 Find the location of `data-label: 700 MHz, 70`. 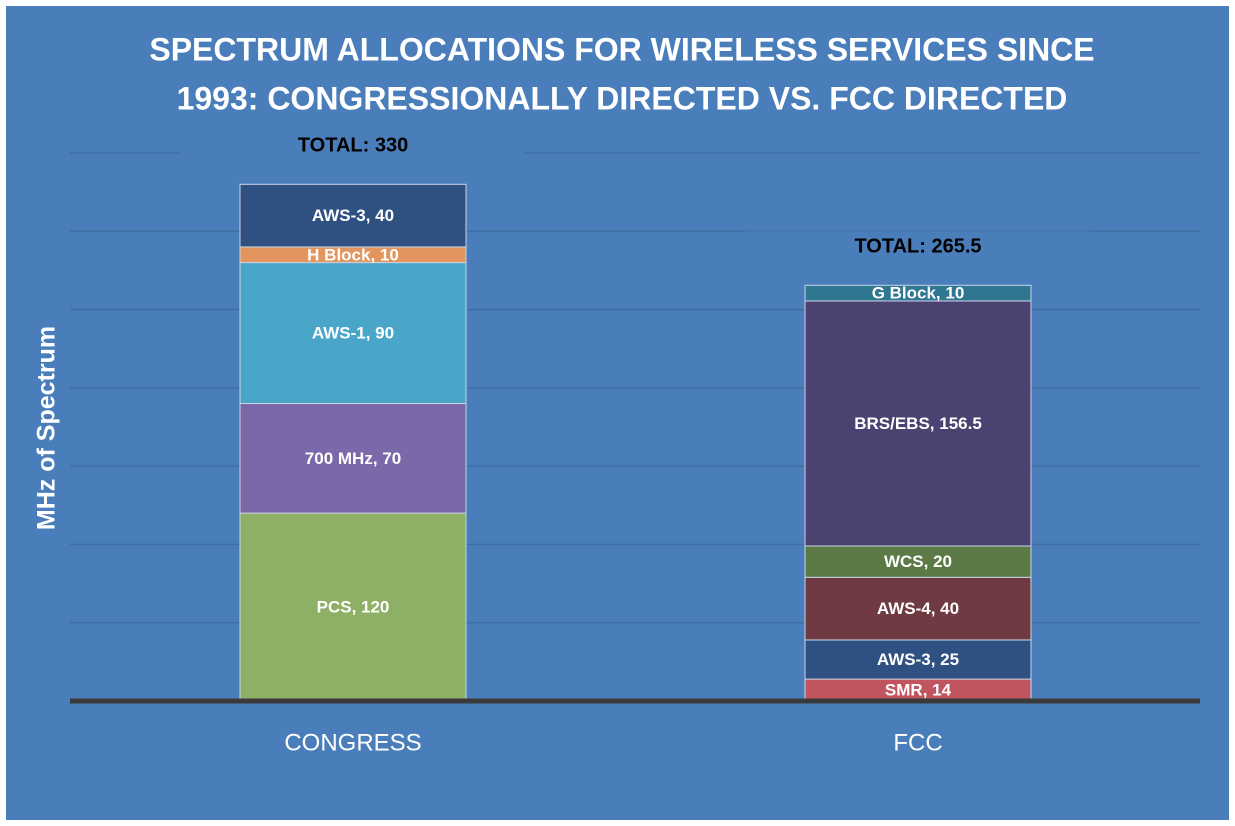

data-label: 700 MHz, 70 is located at coordinates (353, 458).